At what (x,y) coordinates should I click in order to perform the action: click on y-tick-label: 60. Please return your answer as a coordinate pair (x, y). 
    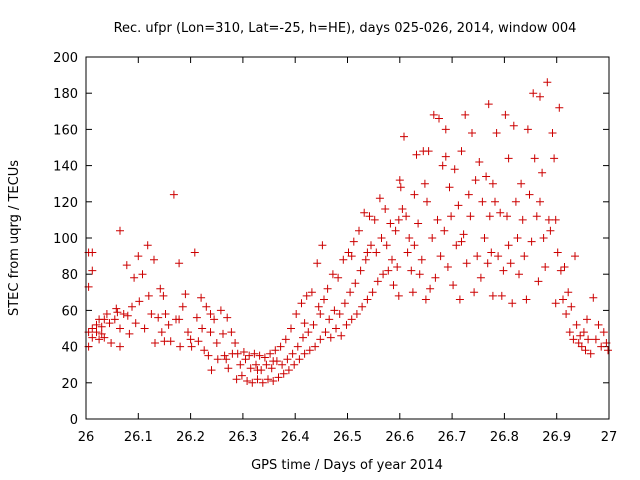
    Looking at the image, I should click on (69, 311).